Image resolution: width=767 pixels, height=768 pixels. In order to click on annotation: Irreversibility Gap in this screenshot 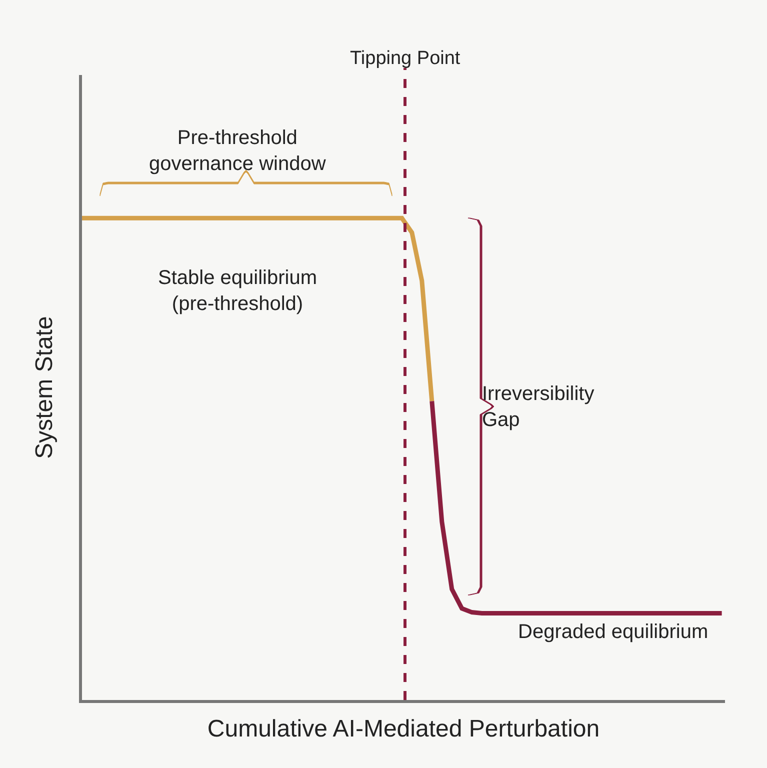, I will do `click(538, 407)`.